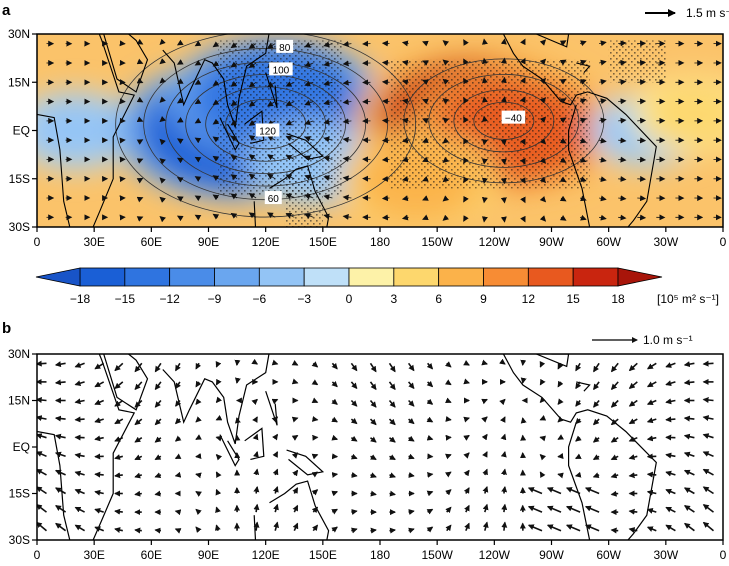  I want to click on colorbar-extend-high, so click(640, 277).